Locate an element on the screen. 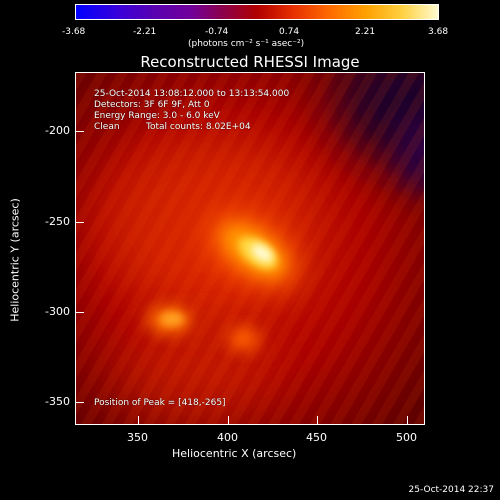  x-axis-label: Heliocentric X (arcsec) is located at coordinates (234, 453).